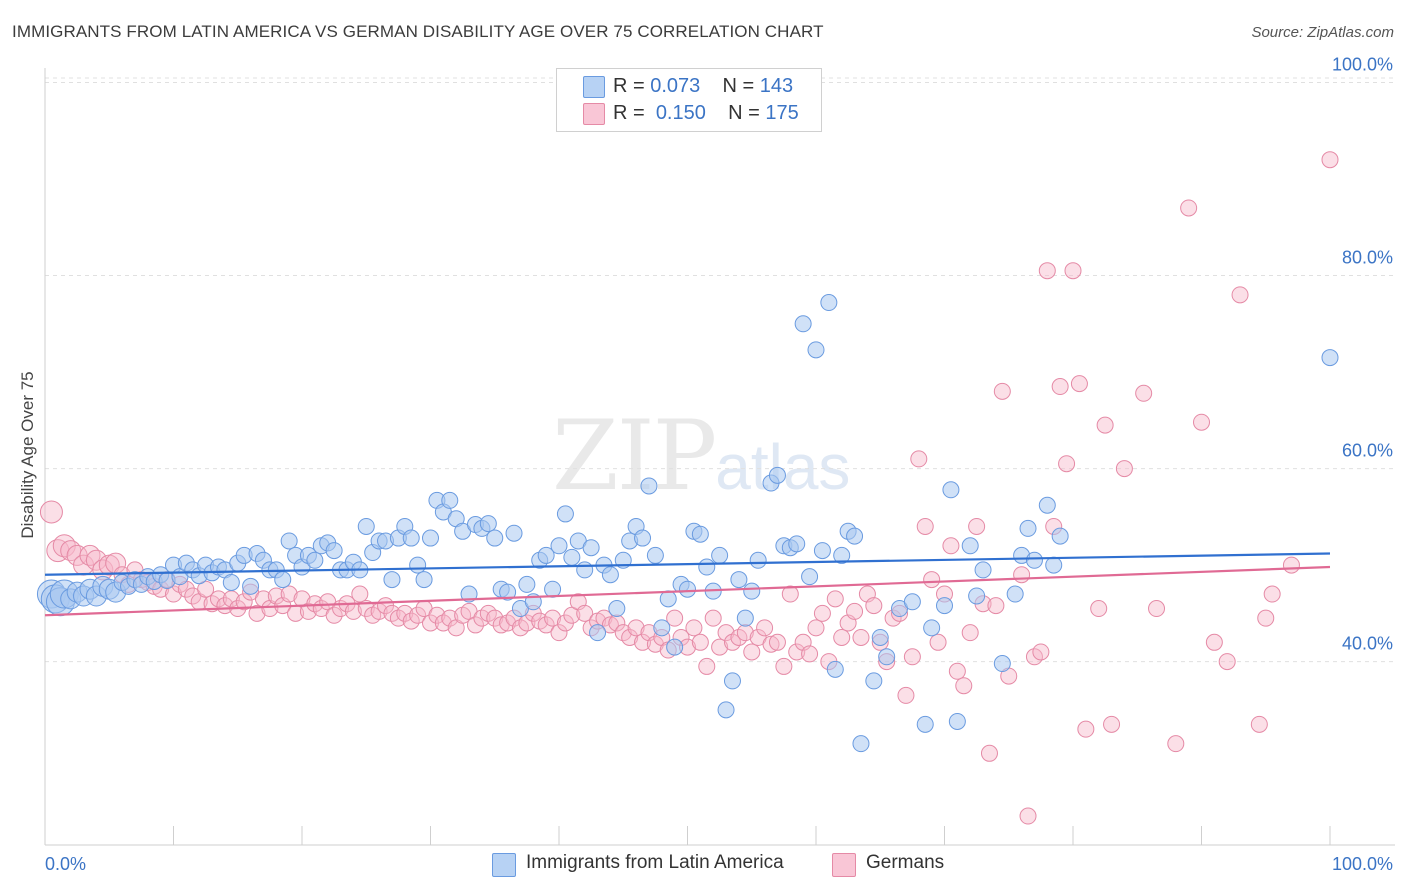  Describe the element at coordinates (1362, 864) in the screenshot. I see `x-tick-label: 100.0%` at that location.